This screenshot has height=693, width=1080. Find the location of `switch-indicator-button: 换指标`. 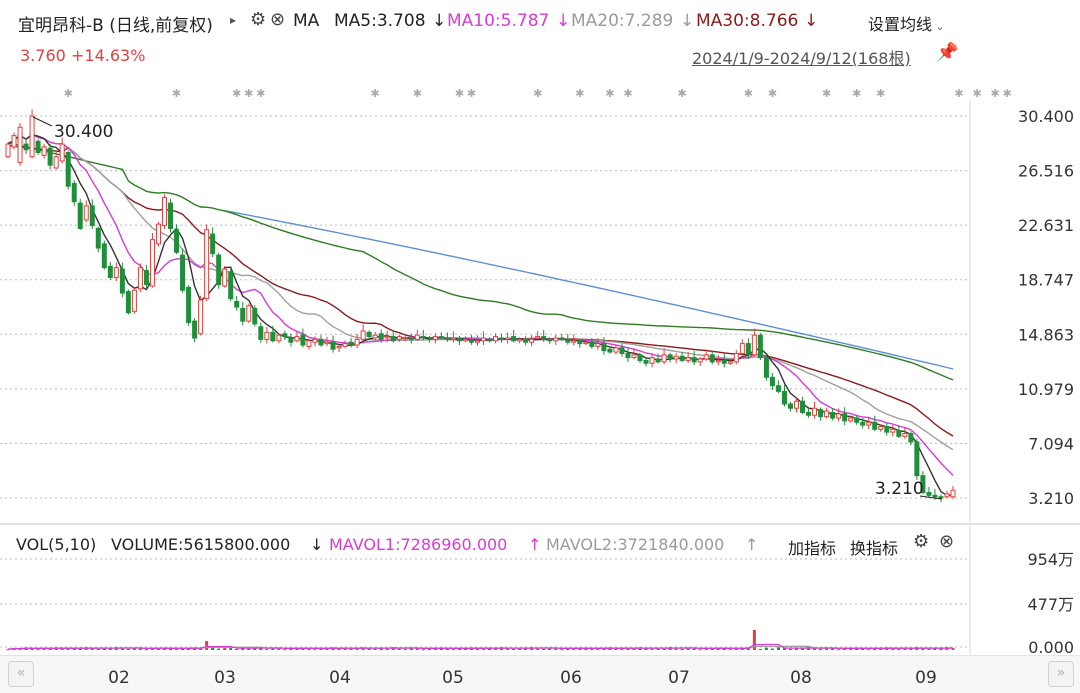

switch-indicator-button: 换指标 is located at coordinates (874, 548).